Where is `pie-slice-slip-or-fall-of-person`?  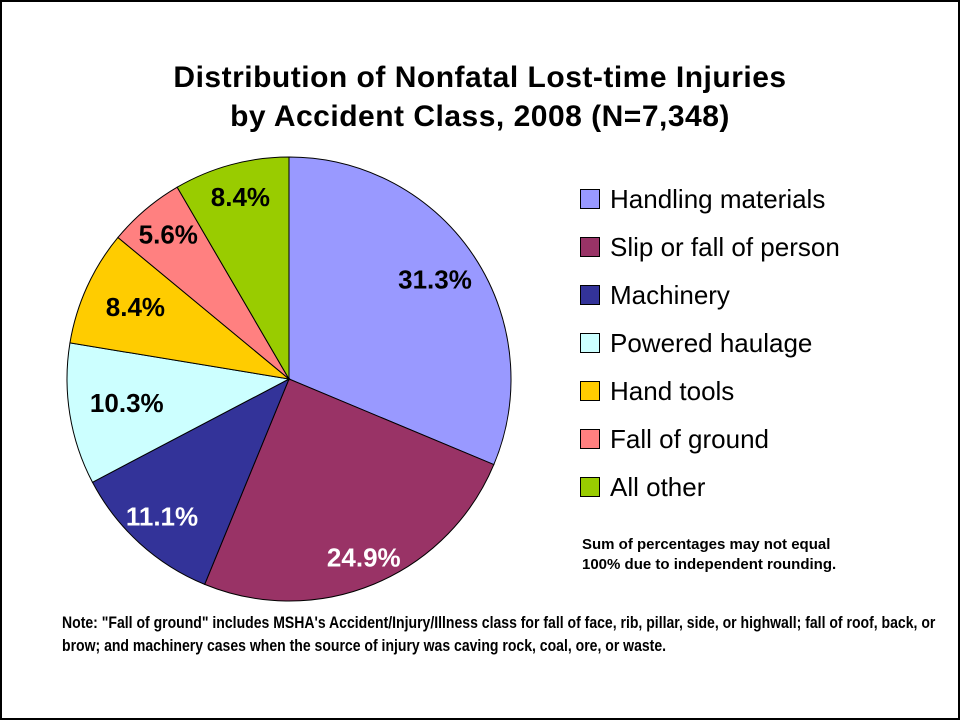 pie-slice-slip-or-fall-of-person is located at coordinates (349, 490).